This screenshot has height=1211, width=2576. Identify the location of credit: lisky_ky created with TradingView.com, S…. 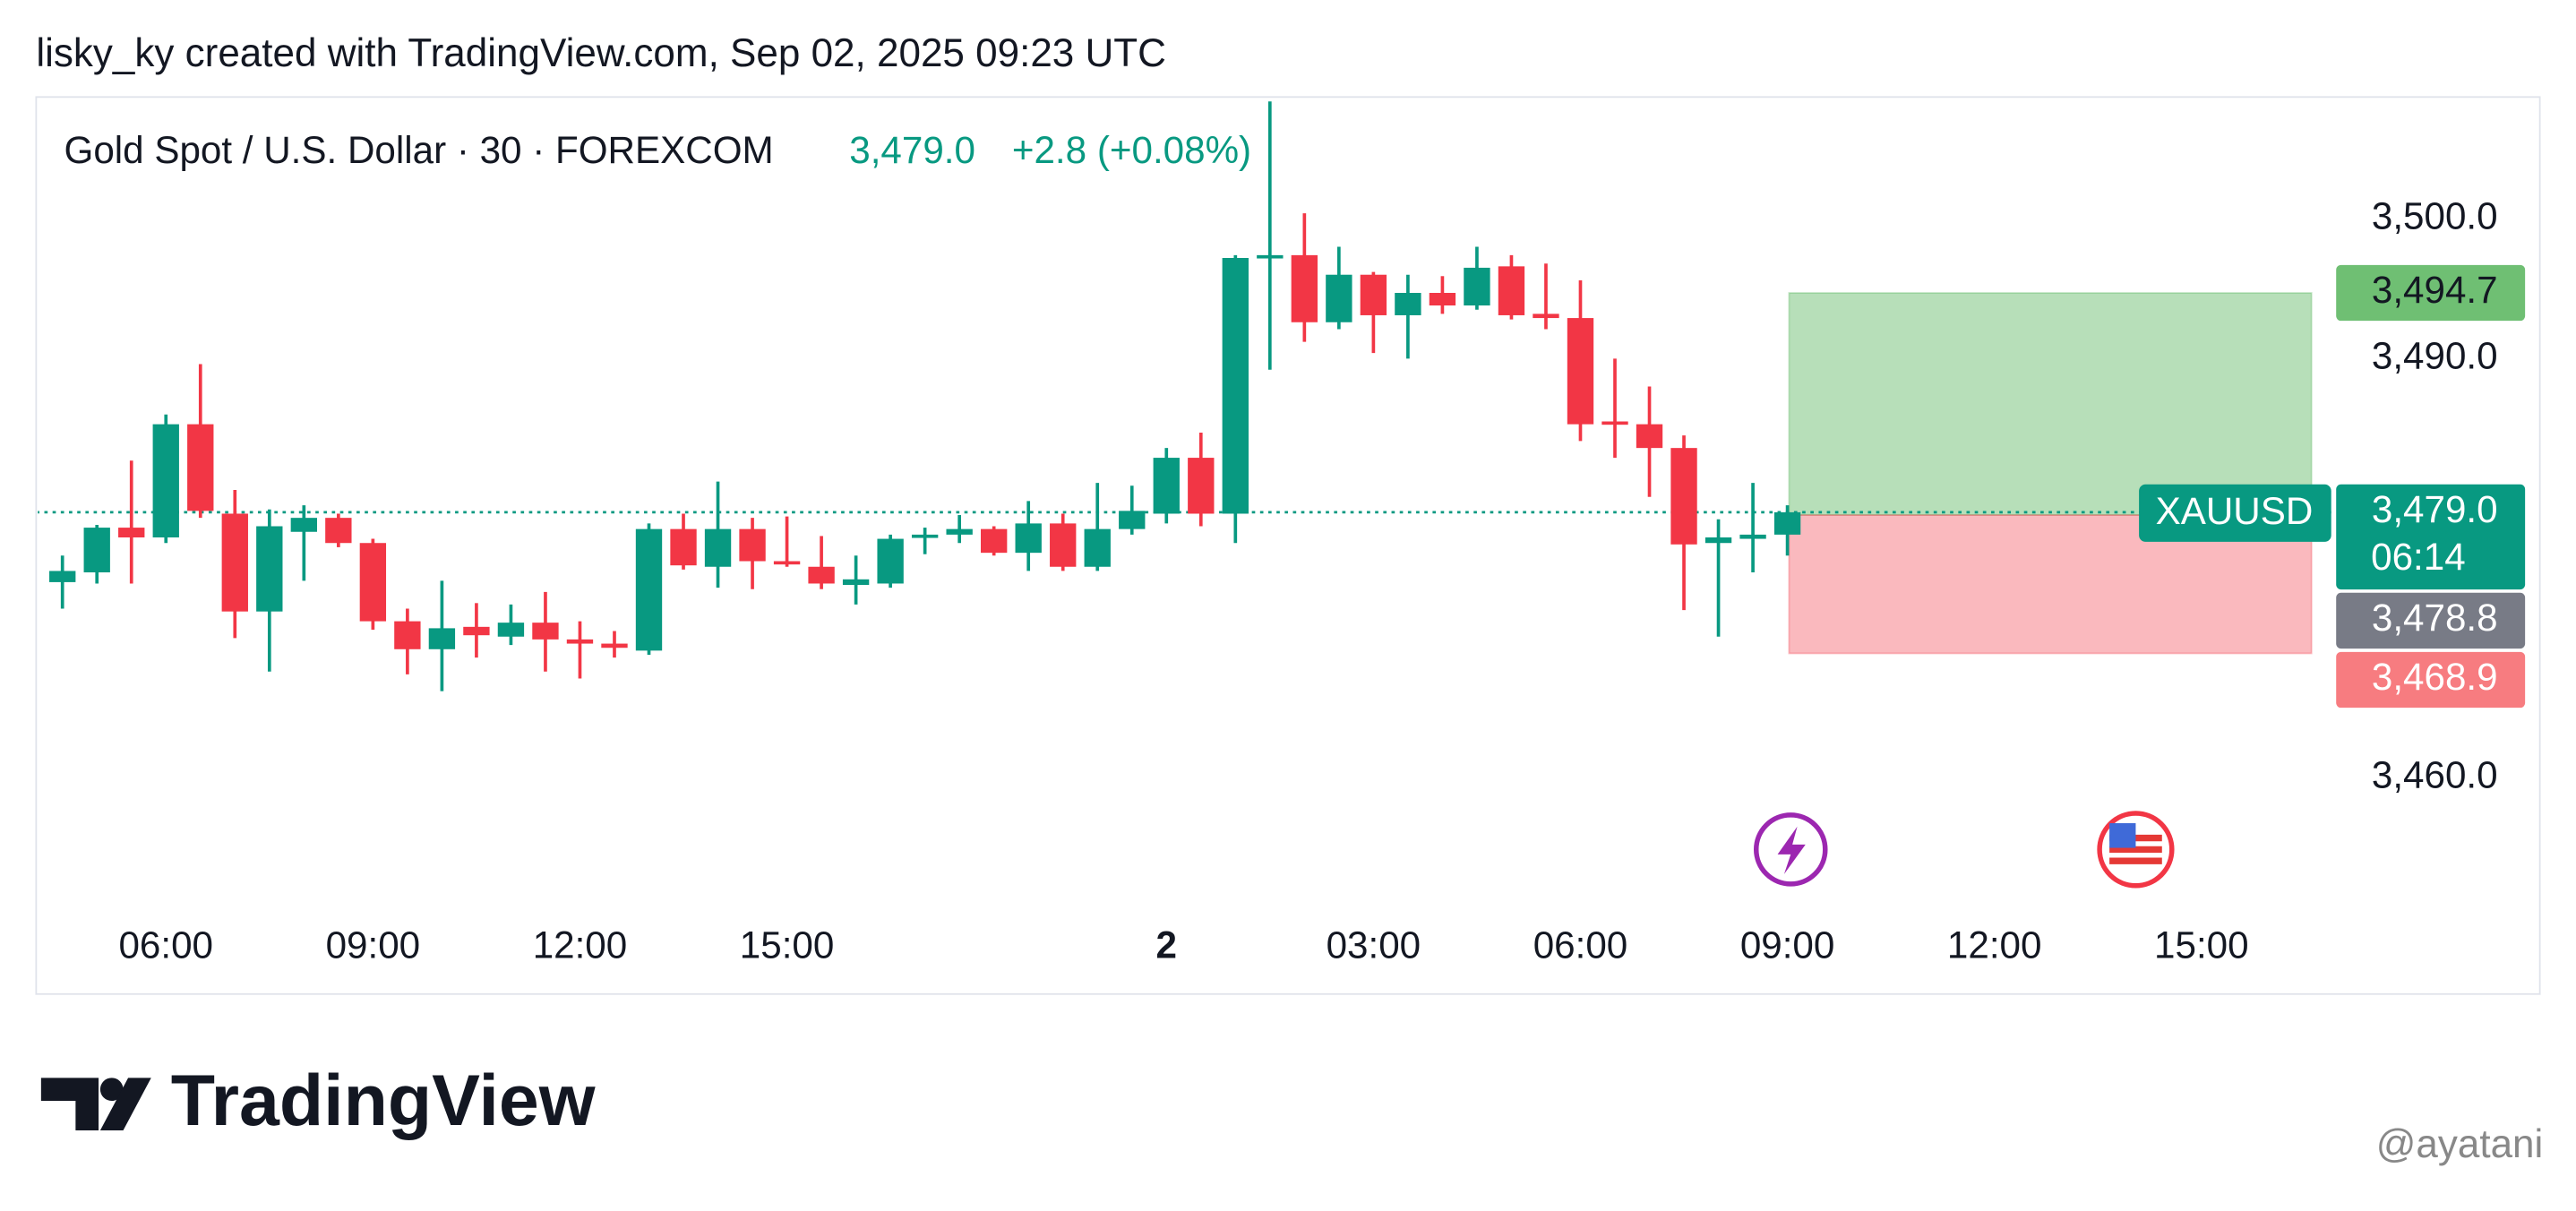
(601, 53).